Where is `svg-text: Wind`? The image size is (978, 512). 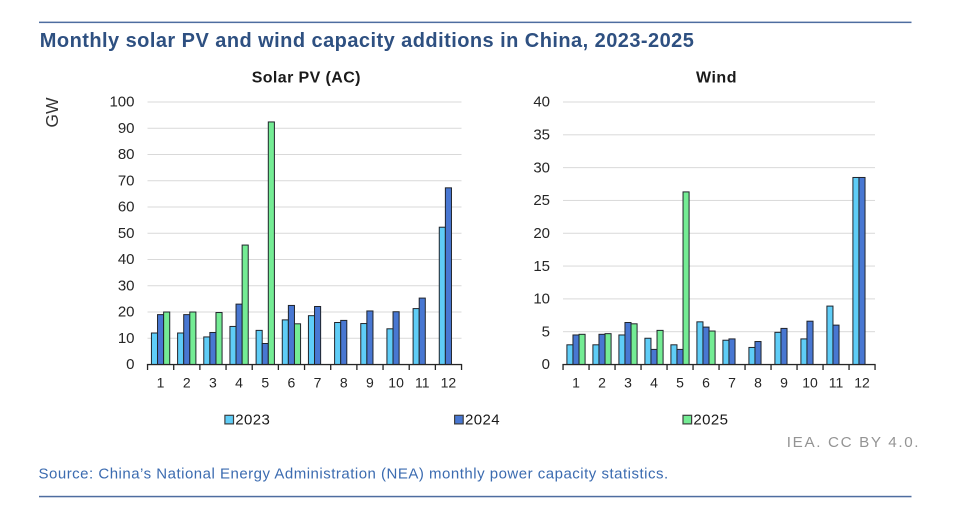 svg-text: Wind is located at coordinates (716, 78).